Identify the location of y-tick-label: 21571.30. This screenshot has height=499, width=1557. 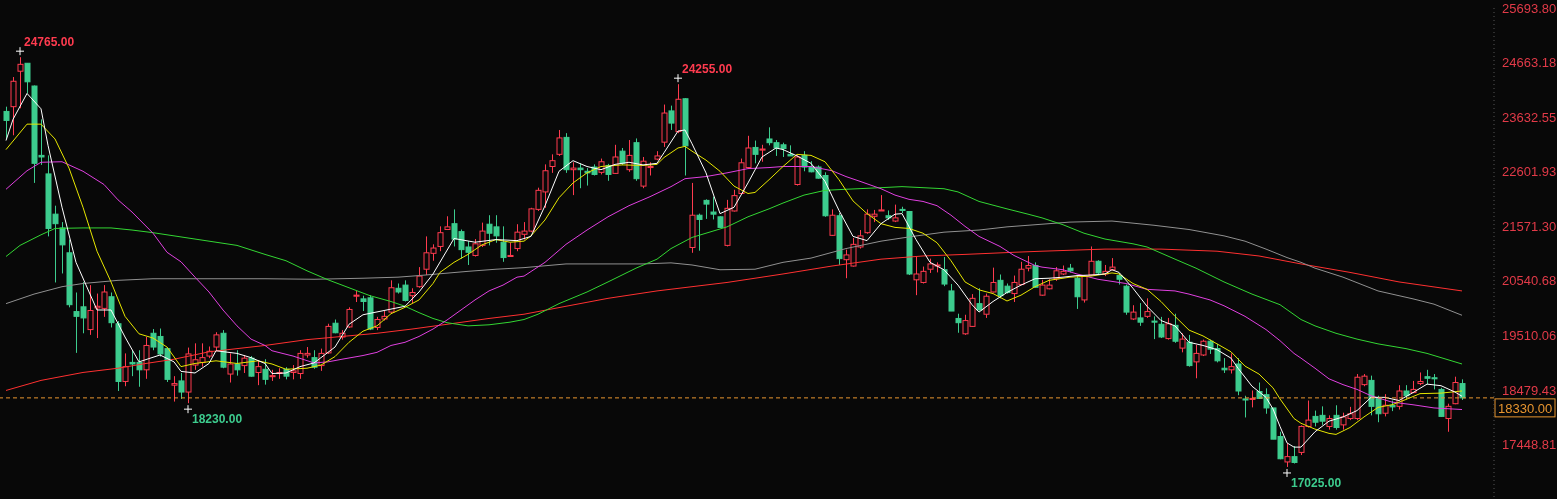
(1529, 226).